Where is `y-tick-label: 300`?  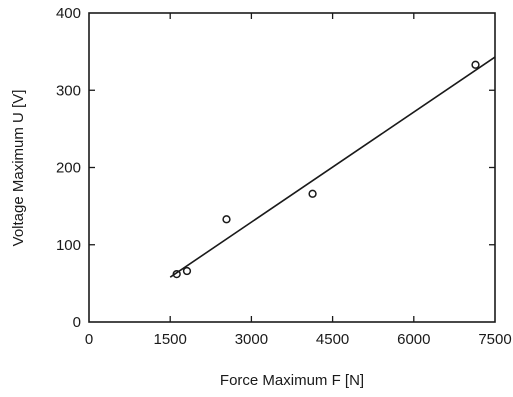
y-tick-label: 300 is located at coordinates (68, 90).